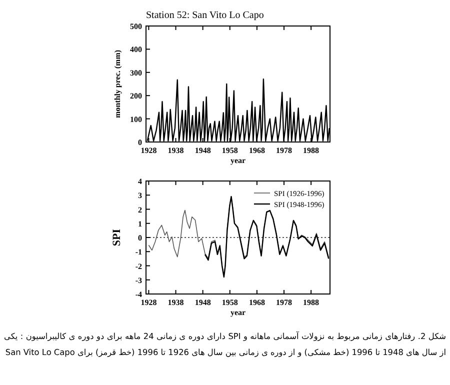  Describe the element at coordinates (140, 195) in the screenshot. I see `y-tick-label: 3` at that location.